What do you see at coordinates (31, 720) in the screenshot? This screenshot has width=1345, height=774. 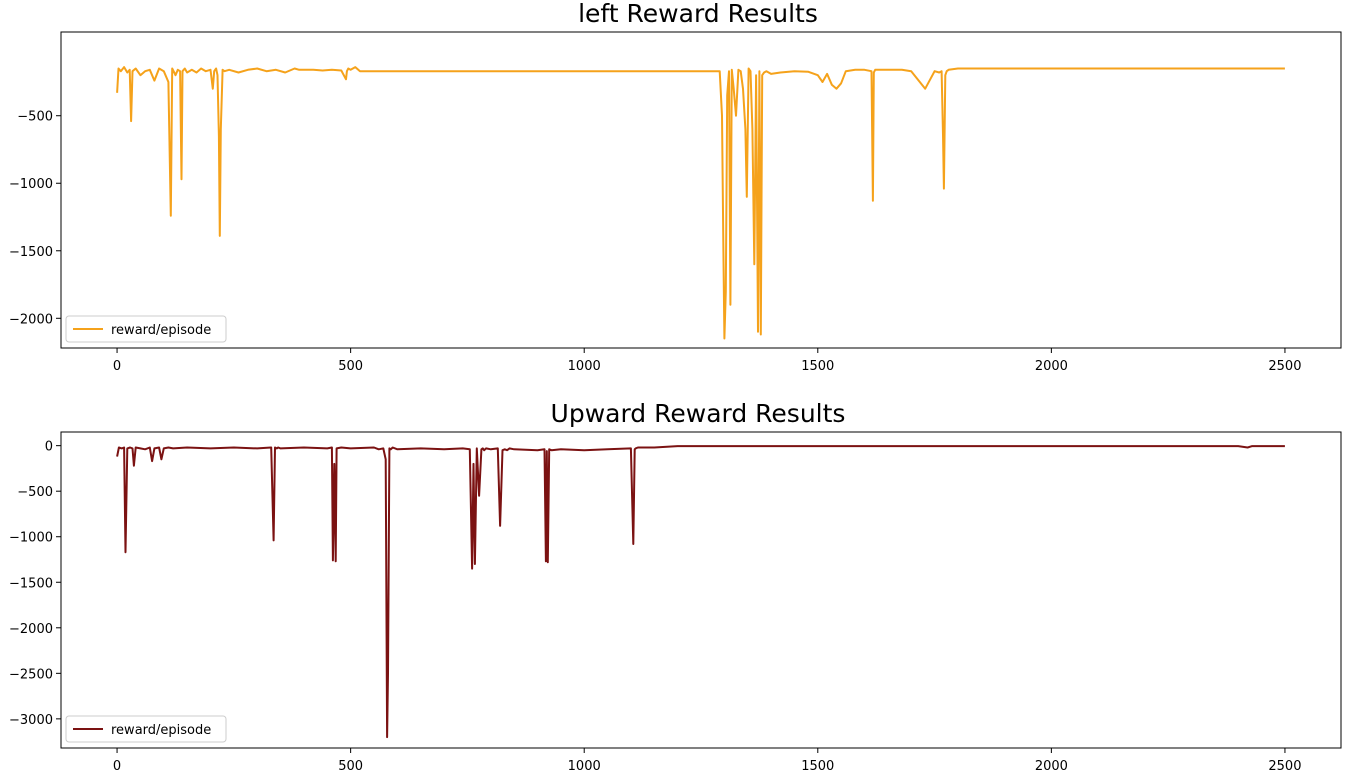 I see `y-tick-label: −3000` at bounding box center [31, 720].